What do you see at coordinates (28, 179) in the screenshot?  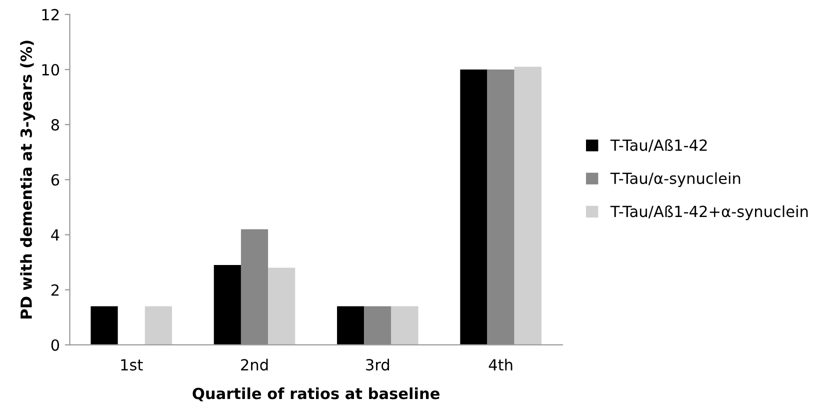 I see `y-axis-title: PD with dementia at 3-years (%)` at bounding box center [28, 179].